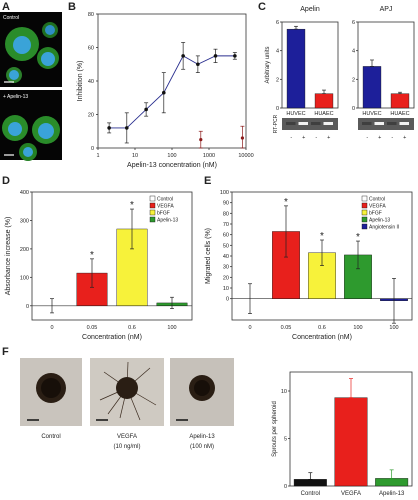 This screenshot has height=500, width=418. Describe the element at coordinates (126, 447) in the screenshot. I see `caption-vegfa-dose: (10 ng/ml)` at that location.